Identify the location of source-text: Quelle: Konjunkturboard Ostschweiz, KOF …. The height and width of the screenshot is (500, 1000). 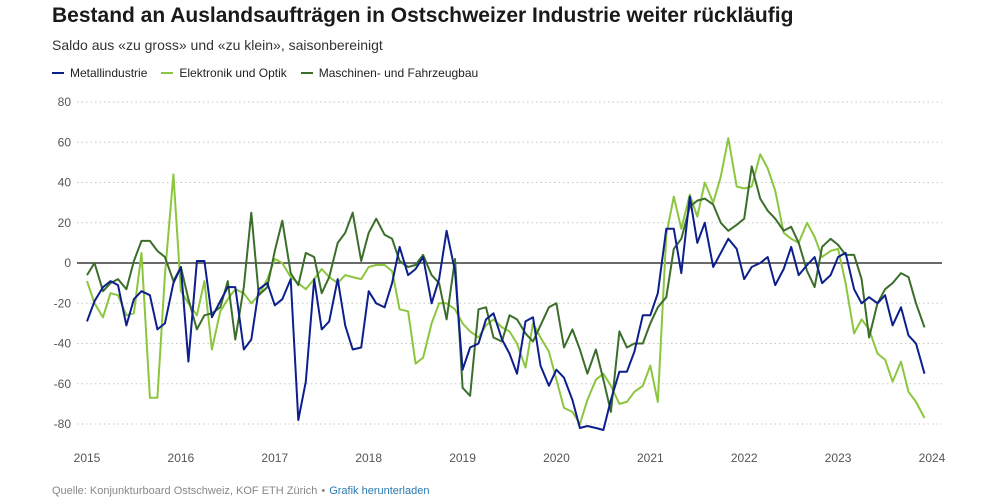
(185, 491).